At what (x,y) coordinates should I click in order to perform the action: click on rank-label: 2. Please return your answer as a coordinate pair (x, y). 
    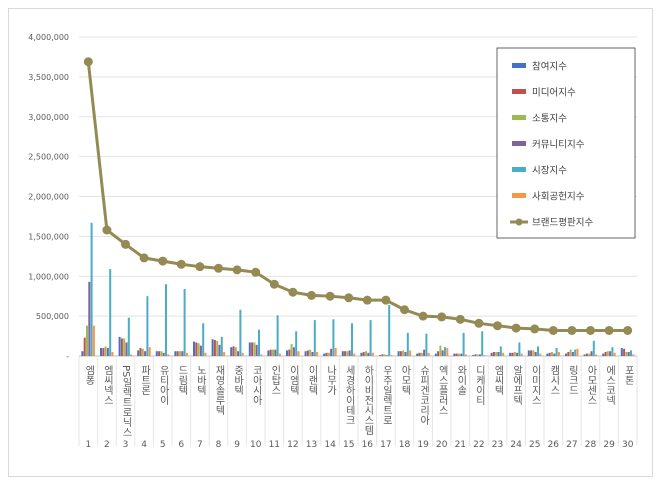
    Looking at the image, I should click on (107, 445).